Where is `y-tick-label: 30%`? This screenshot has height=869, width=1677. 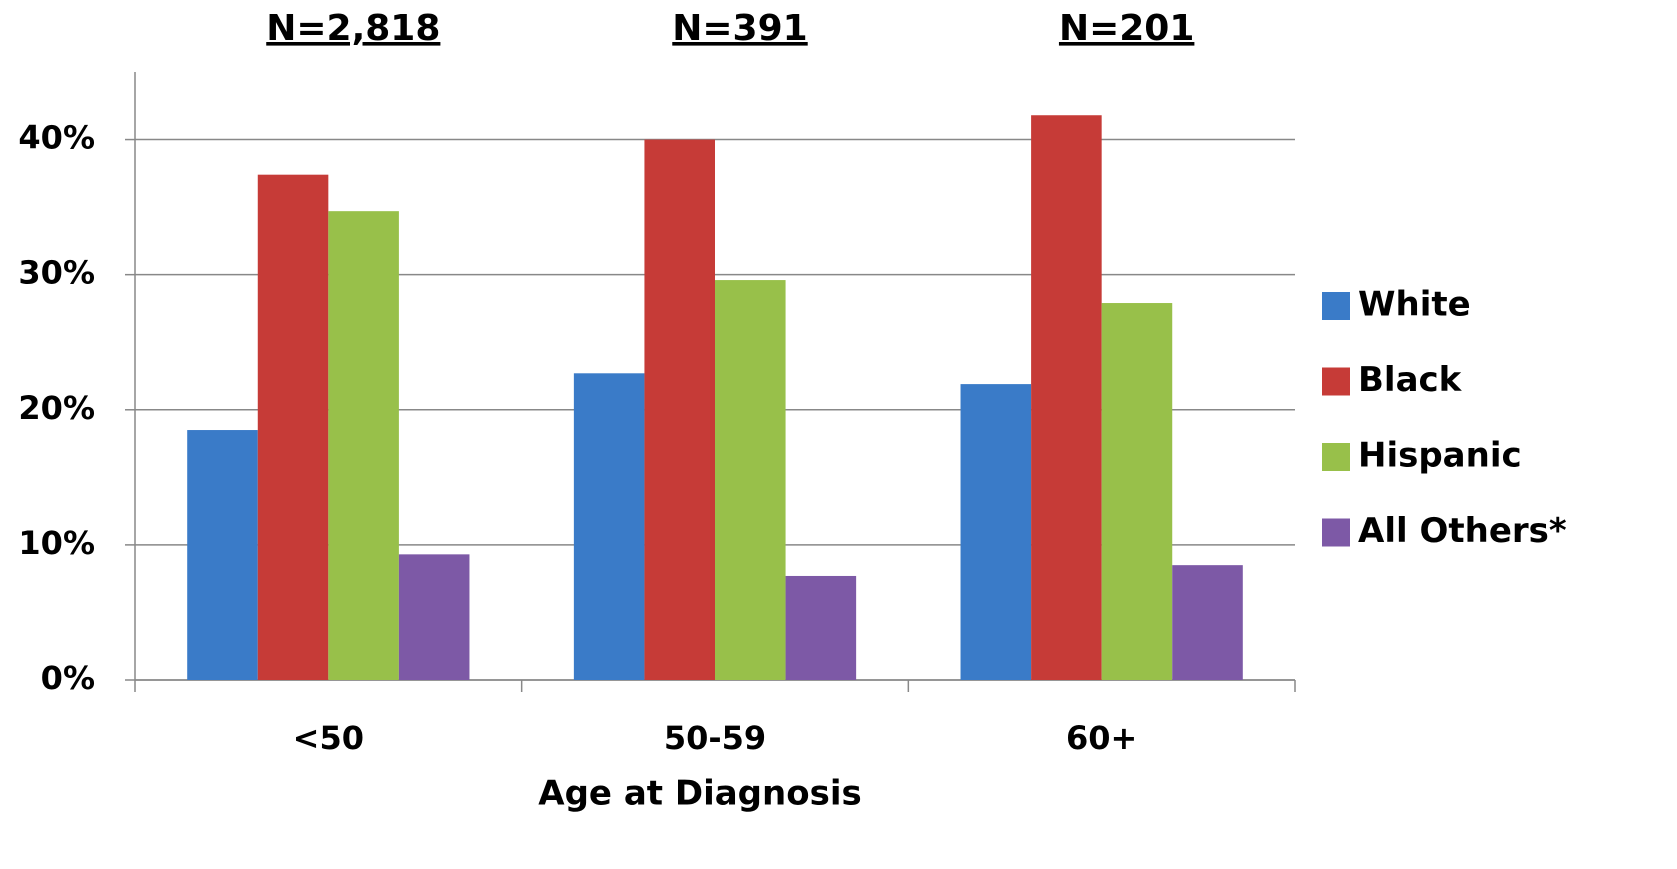
y-tick-label: 30% is located at coordinates (56, 273).